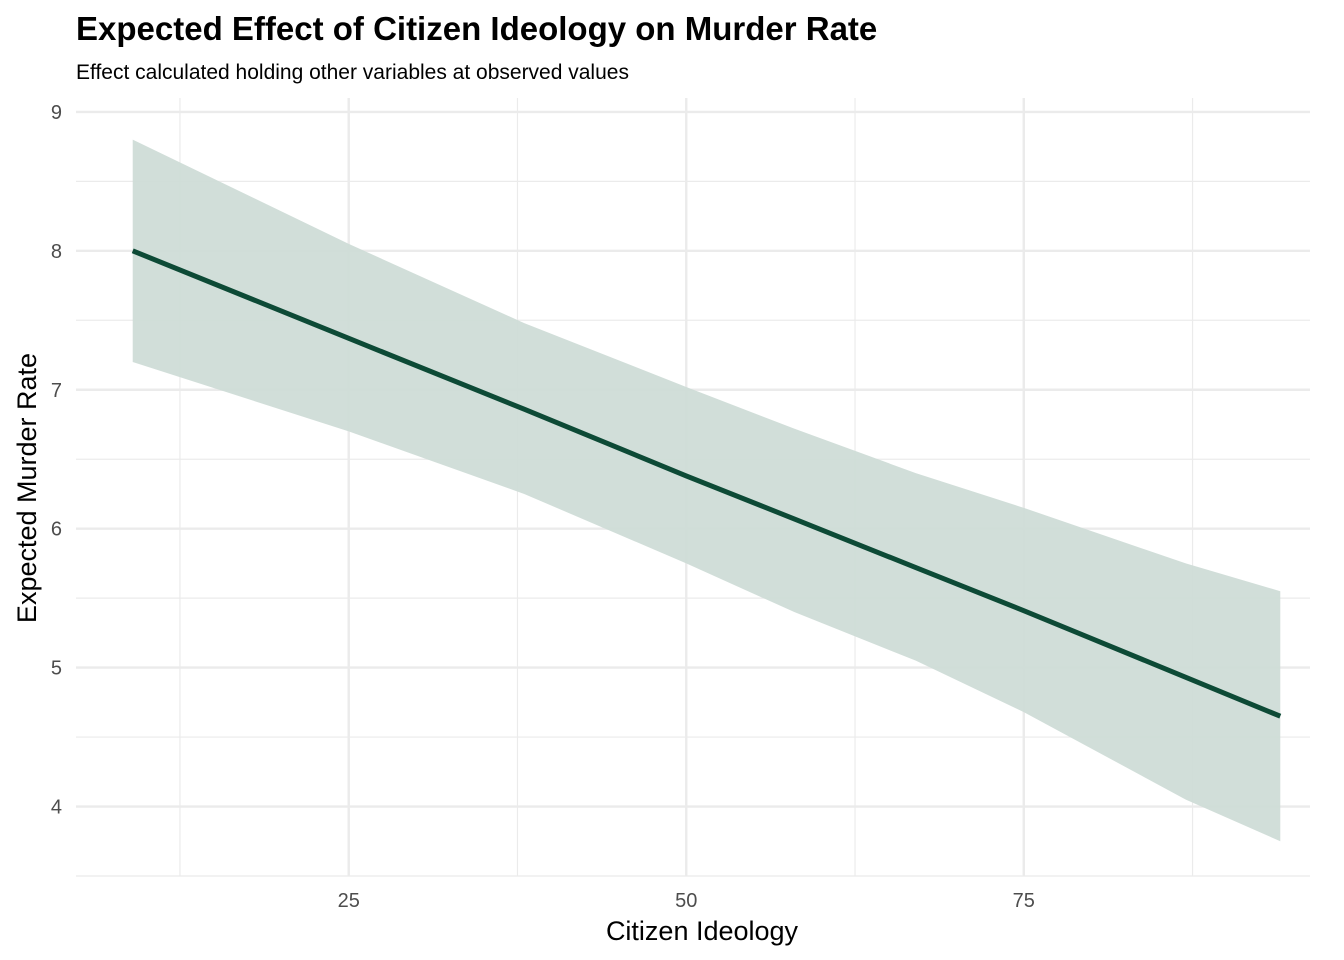  What do you see at coordinates (56, 391) in the screenshot?
I see `y-tick-label: 7` at bounding box center [56, 391].